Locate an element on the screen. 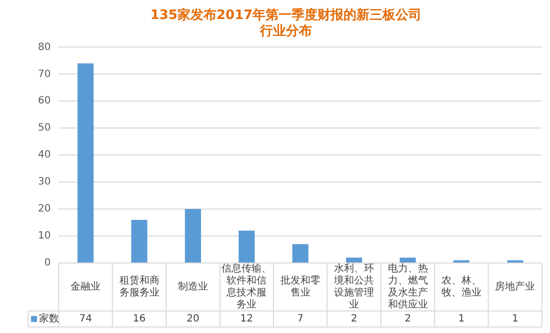  chart-title: 135家发布2017年第一季度财报的新三板公司行业分布 is located at coordinates (286, 23).